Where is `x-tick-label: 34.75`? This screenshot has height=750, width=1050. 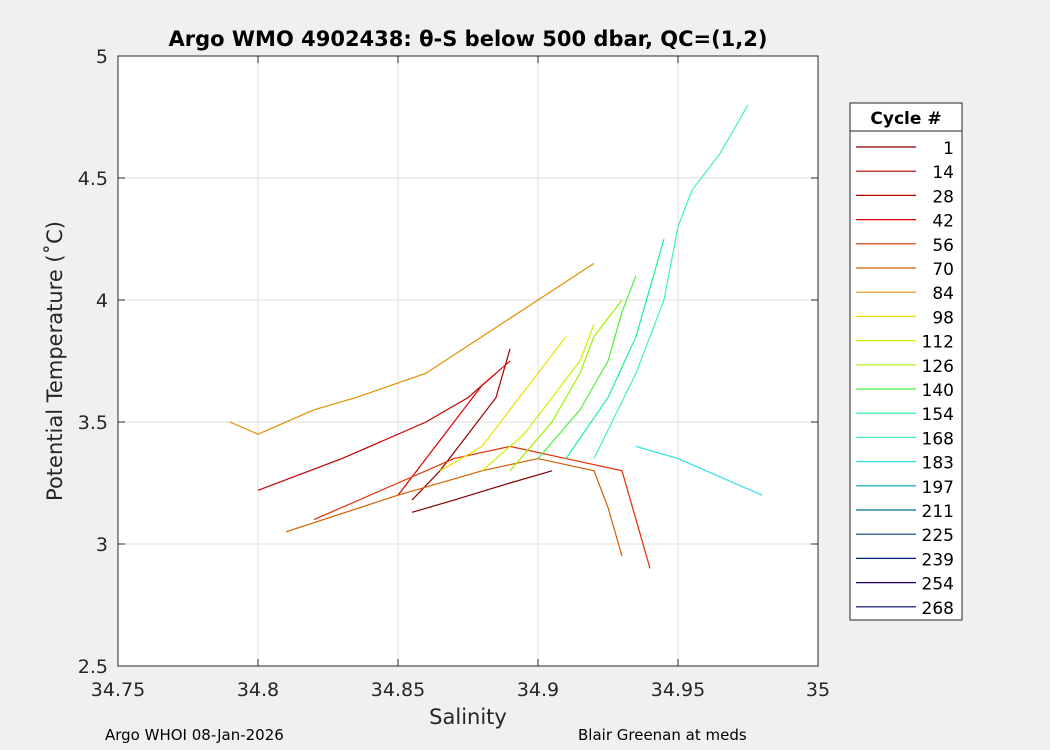 x-tick-label: 34.75 is located at coordinates (118, 690).